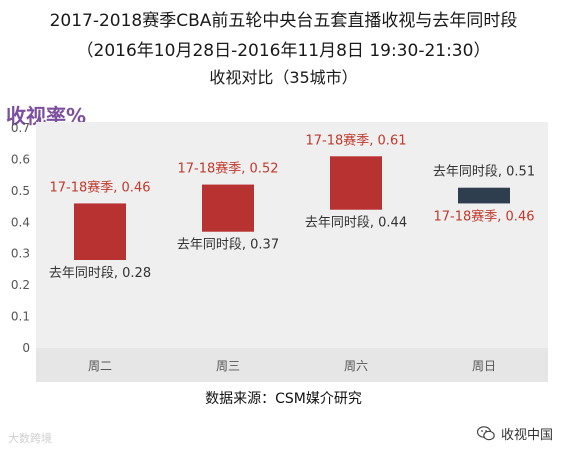  What do you see at coordinates (526, 435) in the screenshot?
I see `watermark-right-text: 收视中国` at bounding box center [526, 435].